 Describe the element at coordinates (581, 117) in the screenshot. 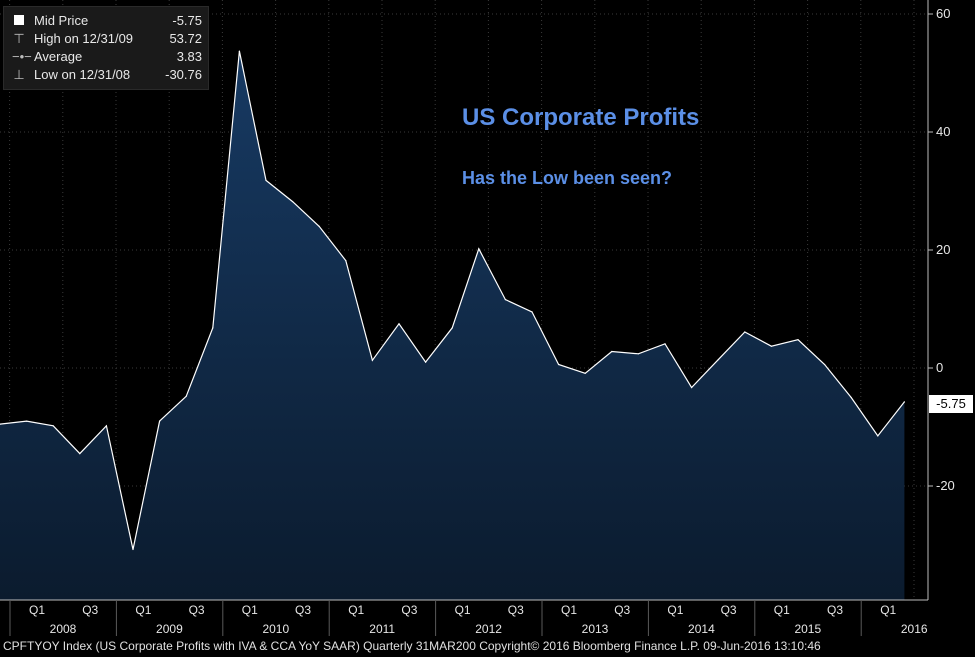

I see `annotation-title: US Corporate Profits` at that location.